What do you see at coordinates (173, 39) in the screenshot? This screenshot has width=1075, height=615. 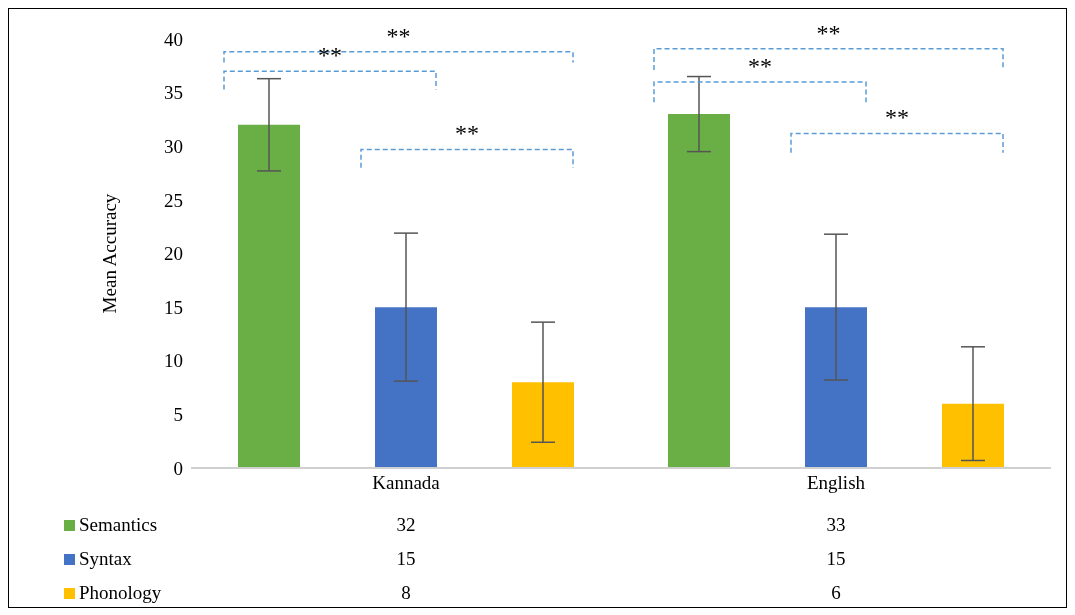 I see `y-tick-label: 40` at bounding box center [173, 39].